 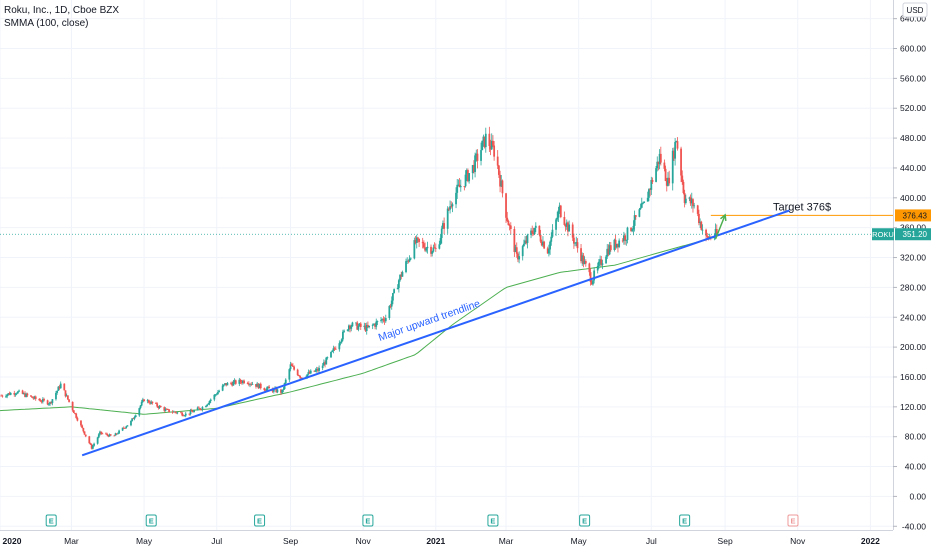 What do you see at coordinates (802, 207) in the screenshot?
I see `target-text: Target 376$` at bounding box center [802, 207].